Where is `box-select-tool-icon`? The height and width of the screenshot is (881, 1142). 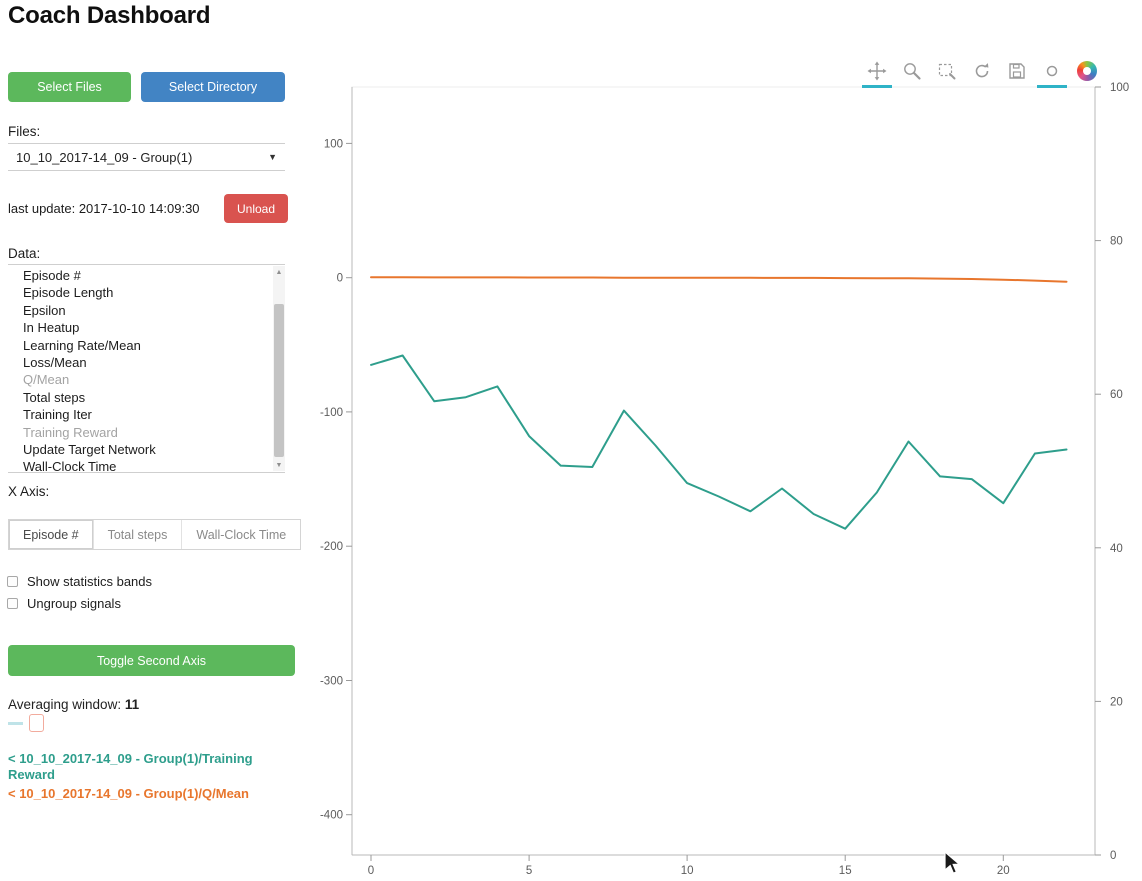
box-select-tool-icon is located at coordinates (947, 71).